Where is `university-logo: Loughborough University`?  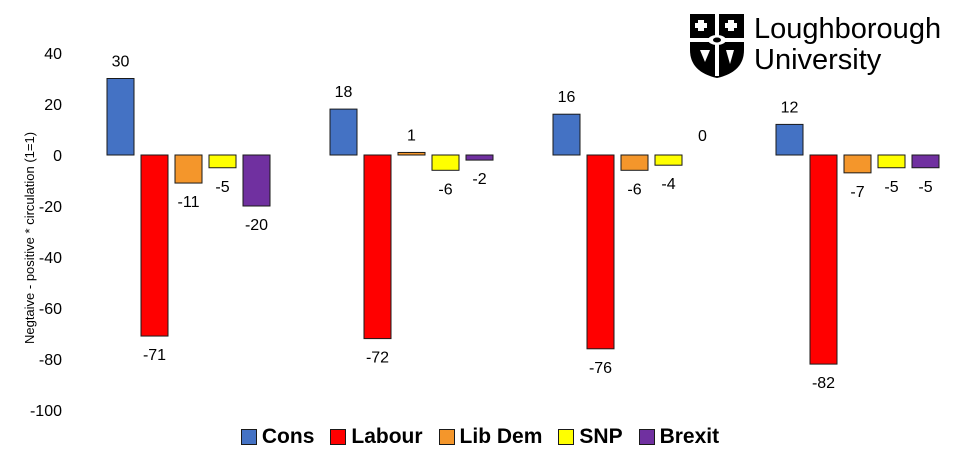
university-logo: Loughborough University is located at coordinates (818, 48).